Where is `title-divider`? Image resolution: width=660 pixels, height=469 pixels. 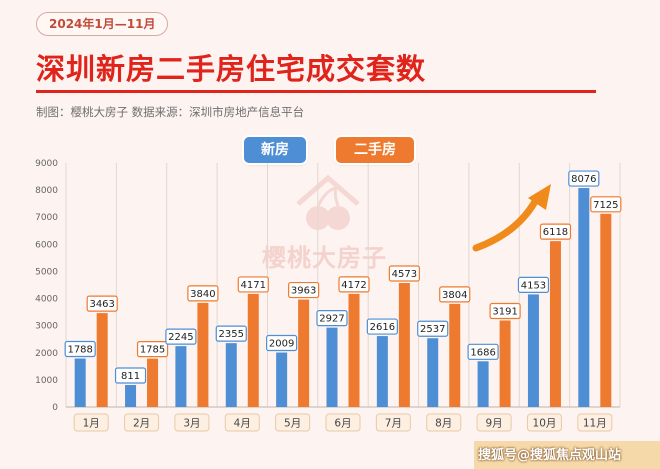
title-divider is located at coordinates (316, 91).